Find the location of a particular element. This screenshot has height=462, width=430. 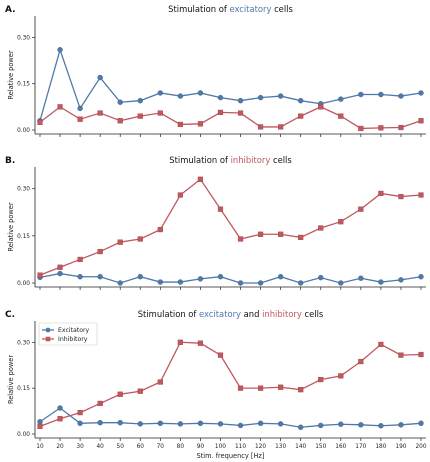

title-part-2: and is located at coordinates (251, 314).